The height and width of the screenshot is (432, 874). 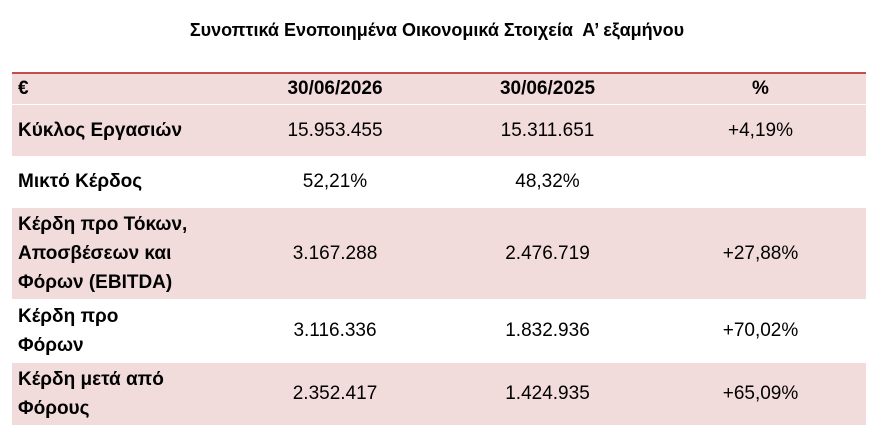 I want to click on table-cell: 15.953.455, so click(x=335, y=130).